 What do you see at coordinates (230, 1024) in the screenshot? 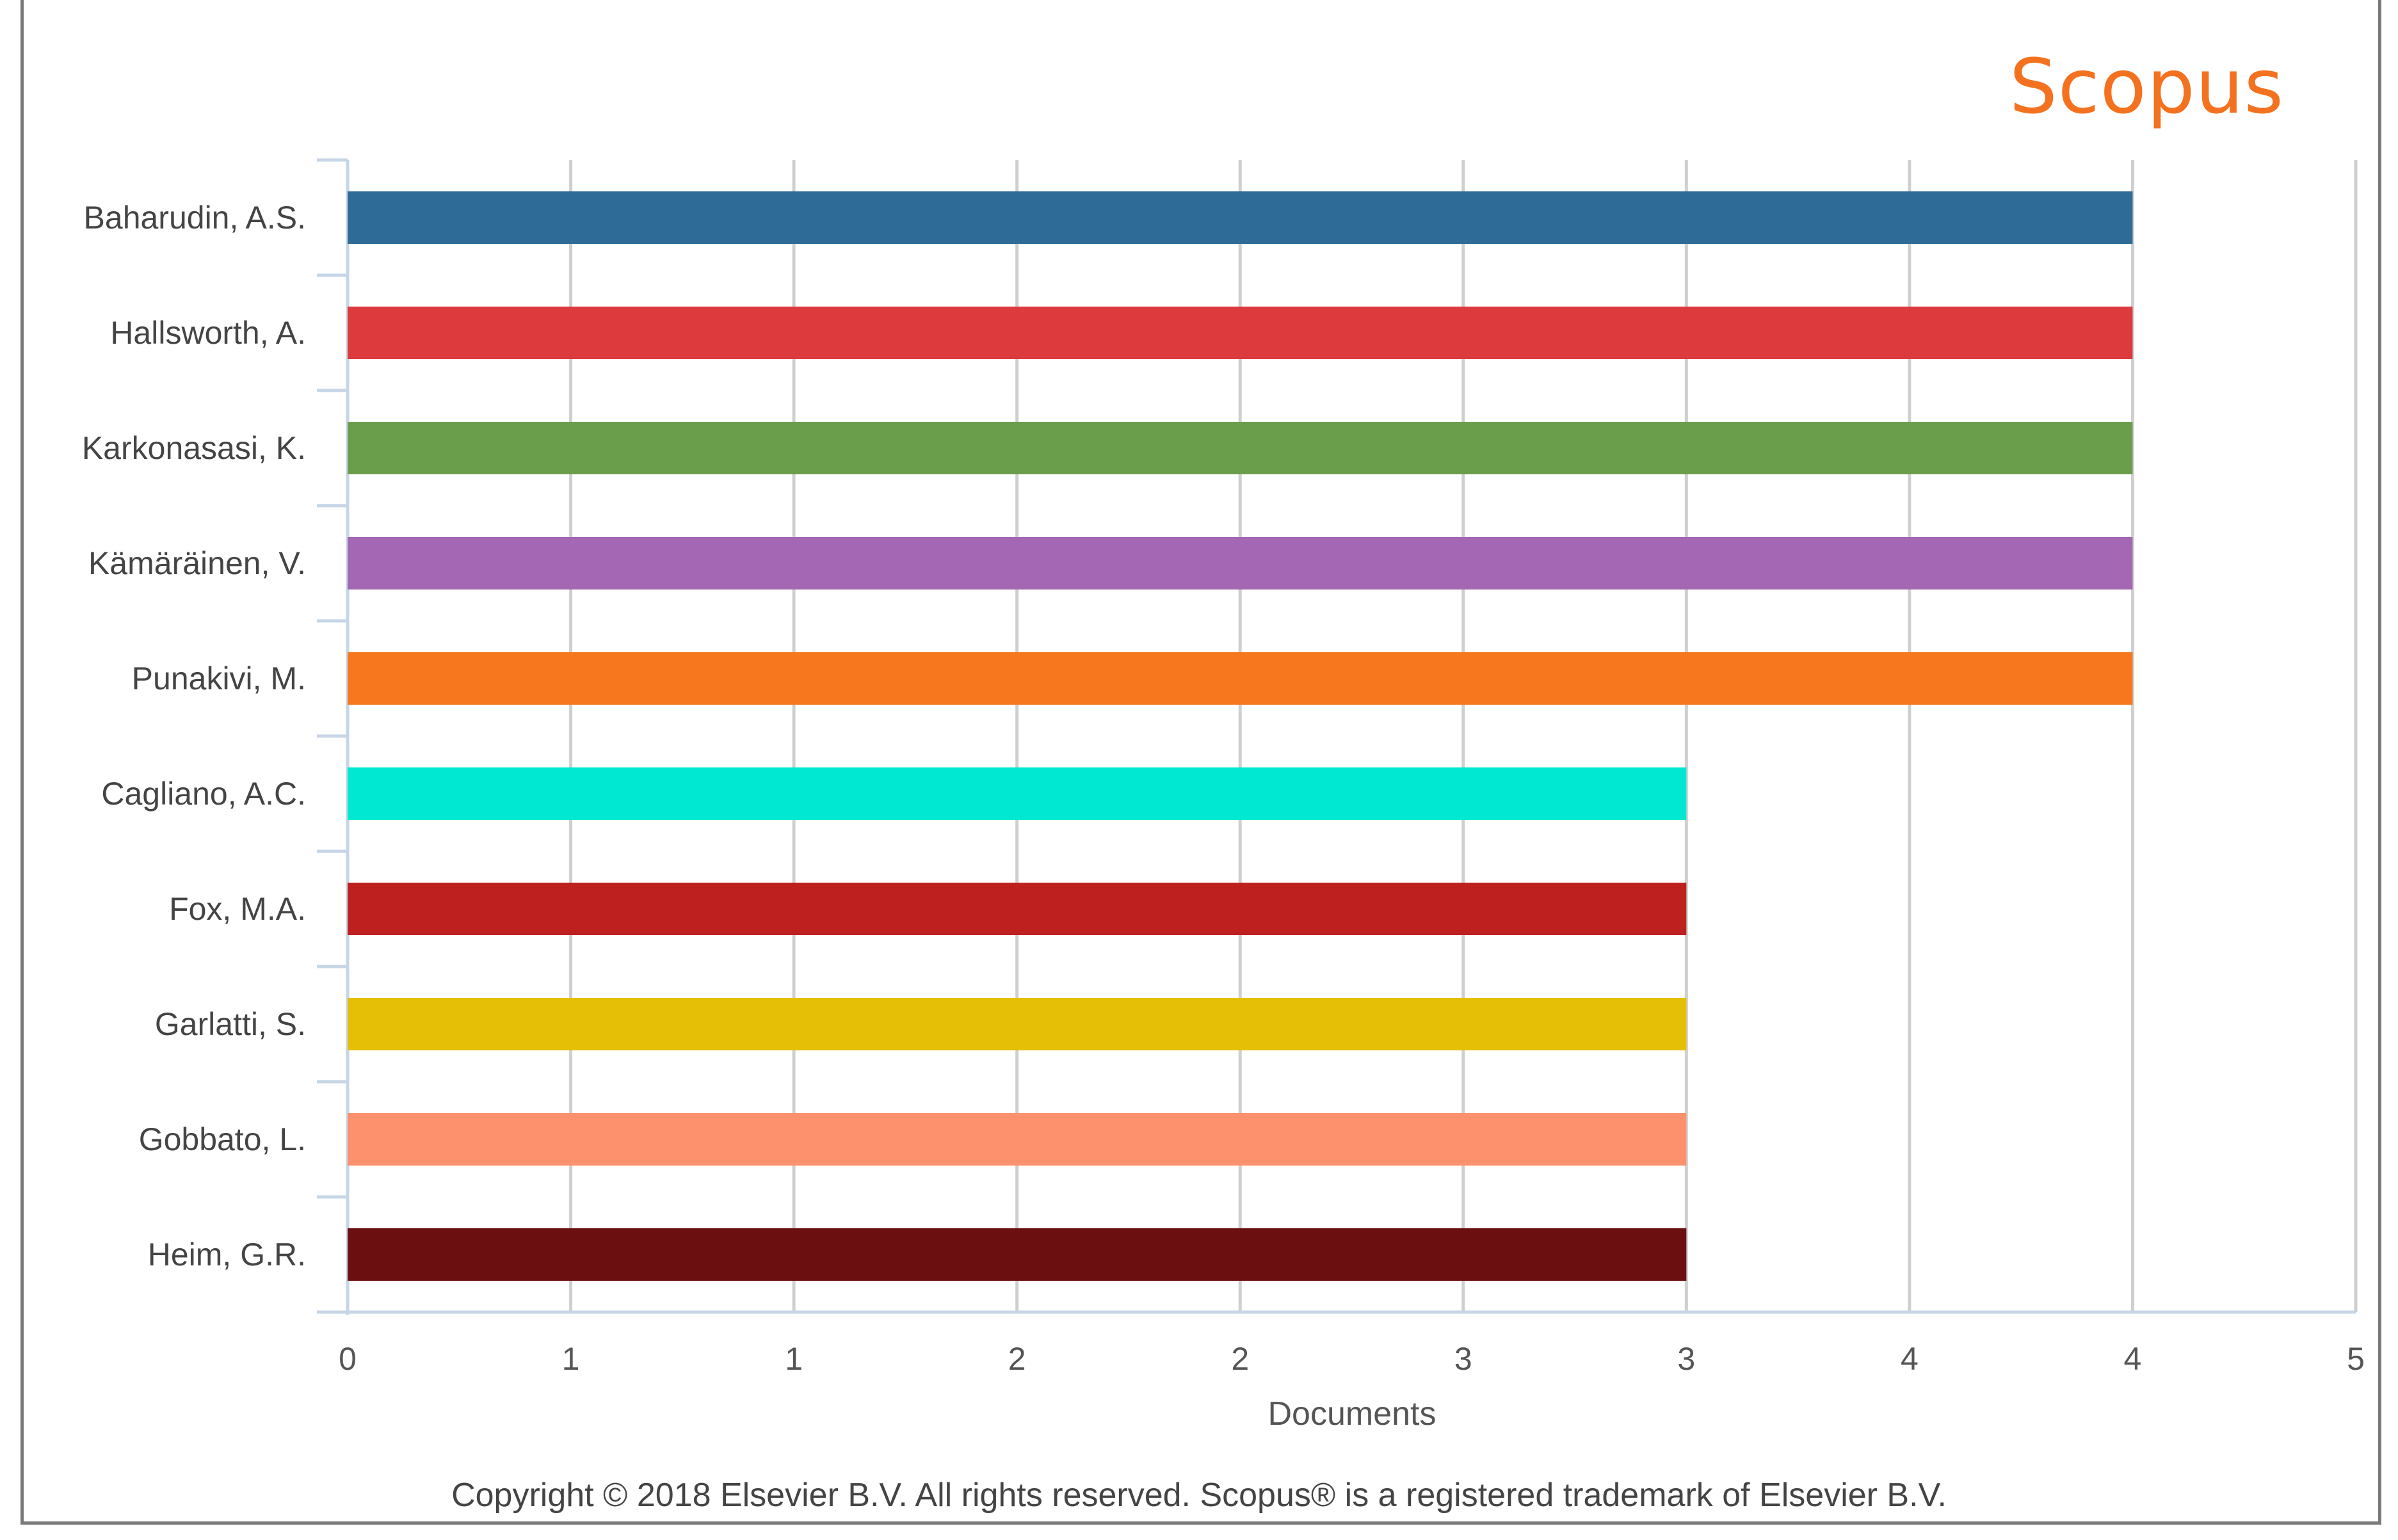
I see `y-label-7: Garlatti, S.` at bounding box center [230, 1024].